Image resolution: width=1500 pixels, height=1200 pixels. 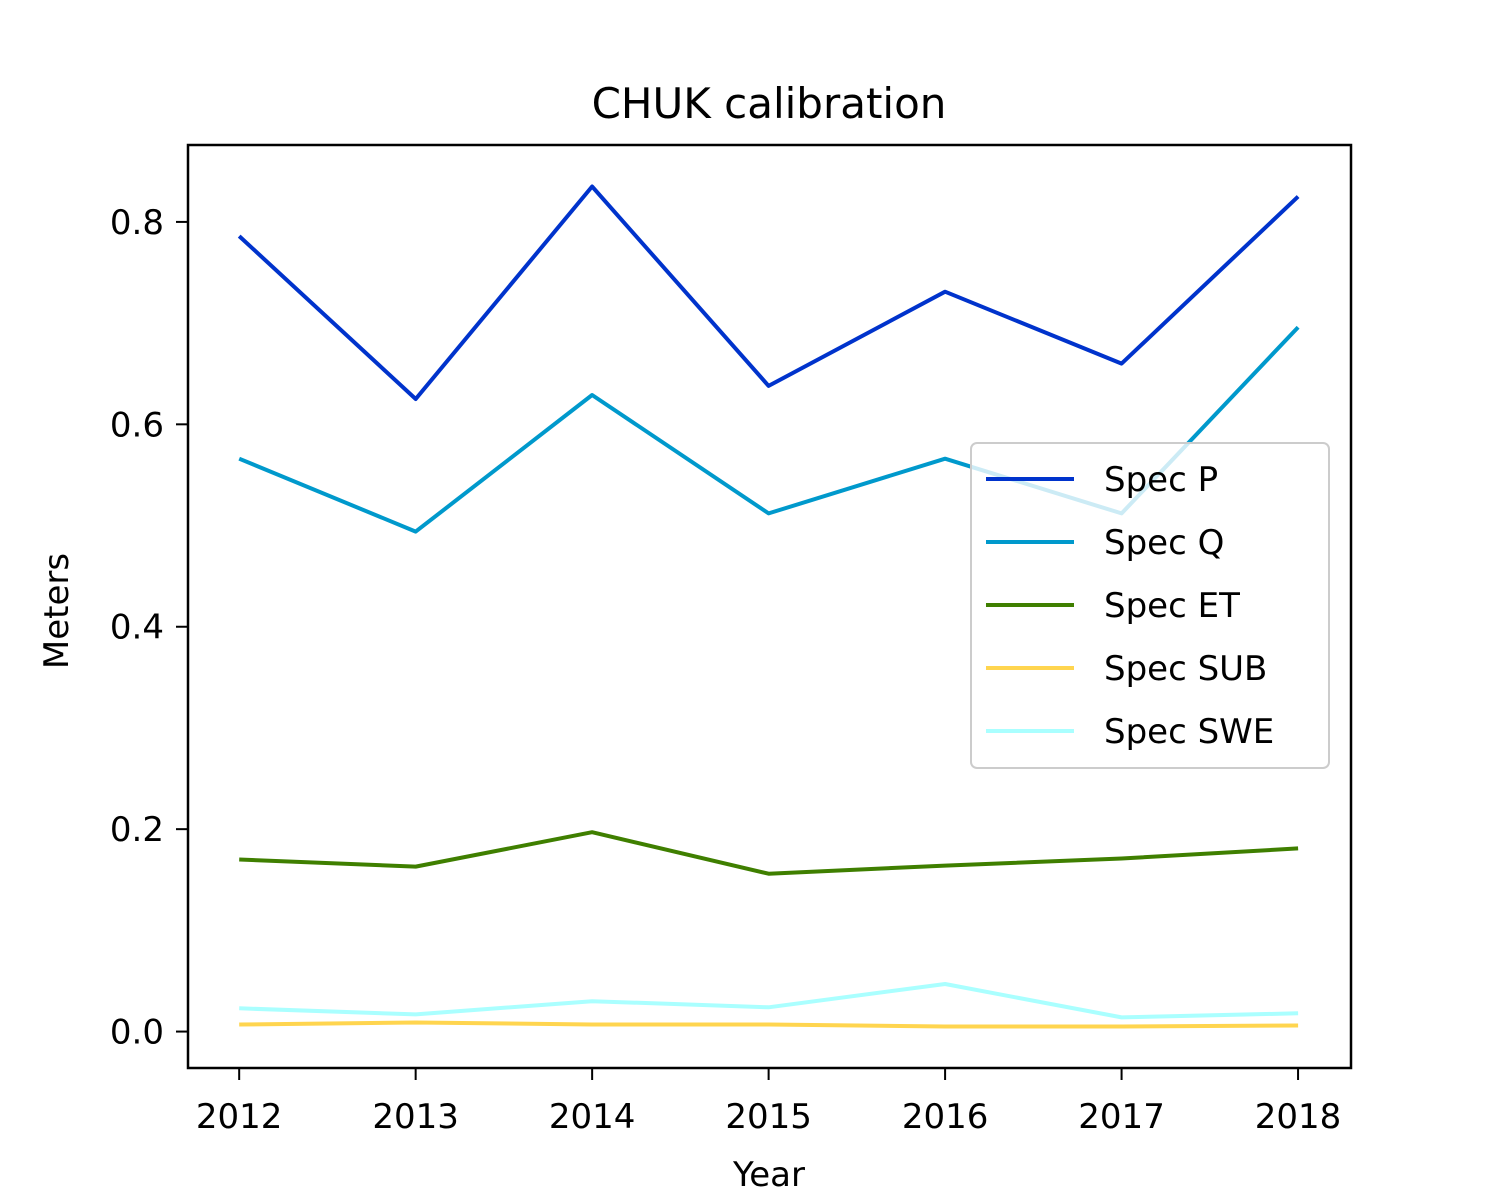 I want to click on y-axis-label: Meters, so click(x=57, y=611).